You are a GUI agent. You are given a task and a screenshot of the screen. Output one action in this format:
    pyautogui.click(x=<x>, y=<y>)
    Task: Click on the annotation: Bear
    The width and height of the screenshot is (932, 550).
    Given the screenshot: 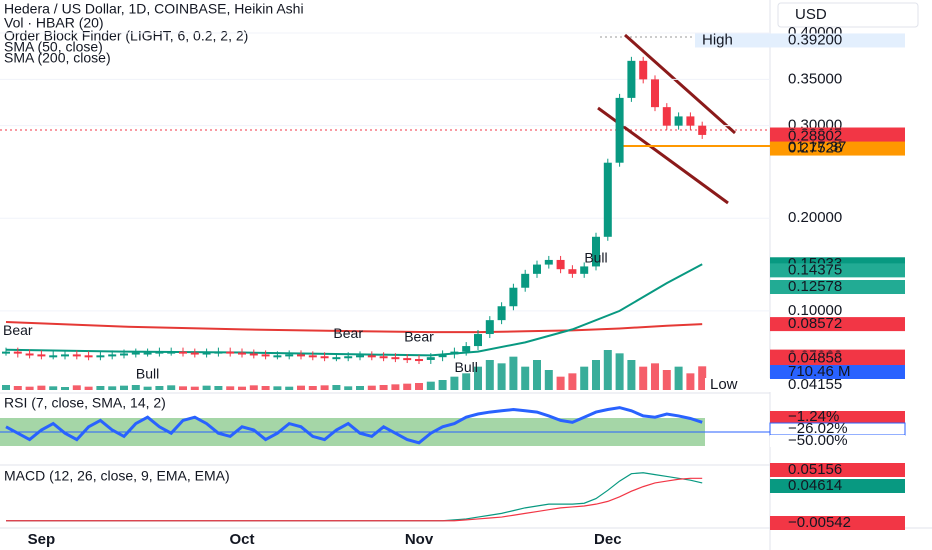 What is the action you would take?
    pyautogui.click(x=419, y=337)
    